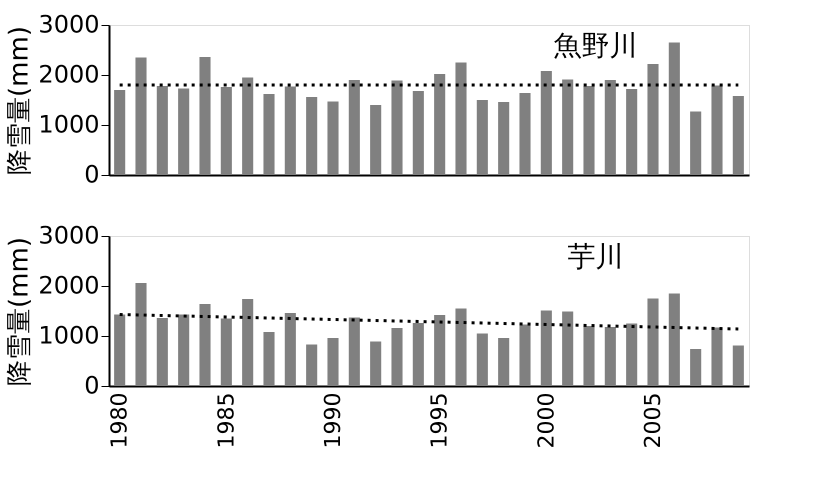  What do you see at coordinates (333, 420) in the screenshot?
I see `x-tick-label: 1990` at bounding box center [333, 420].